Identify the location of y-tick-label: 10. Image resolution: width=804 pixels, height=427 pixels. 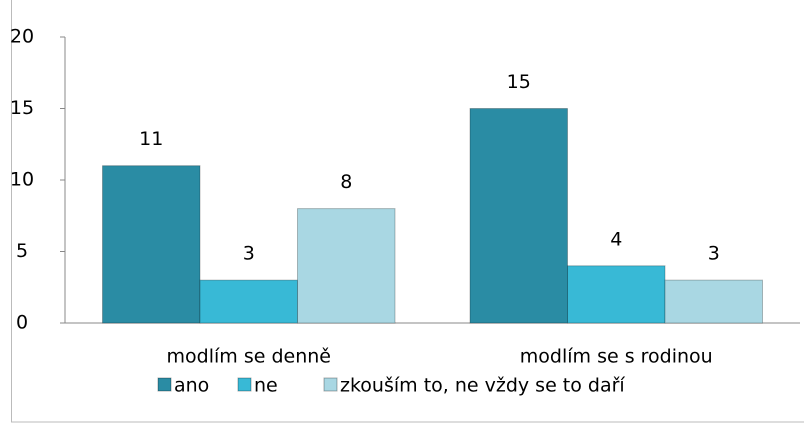
(22, 180).